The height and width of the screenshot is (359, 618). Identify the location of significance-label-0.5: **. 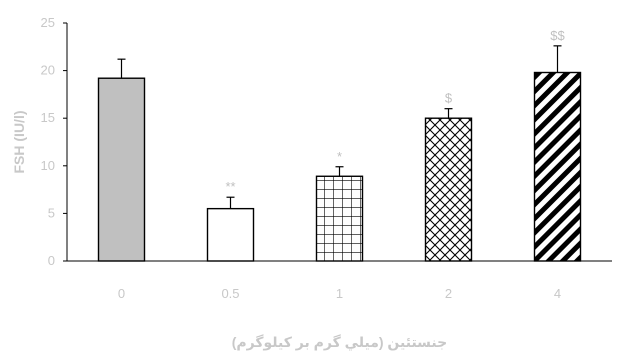
(230, 186).